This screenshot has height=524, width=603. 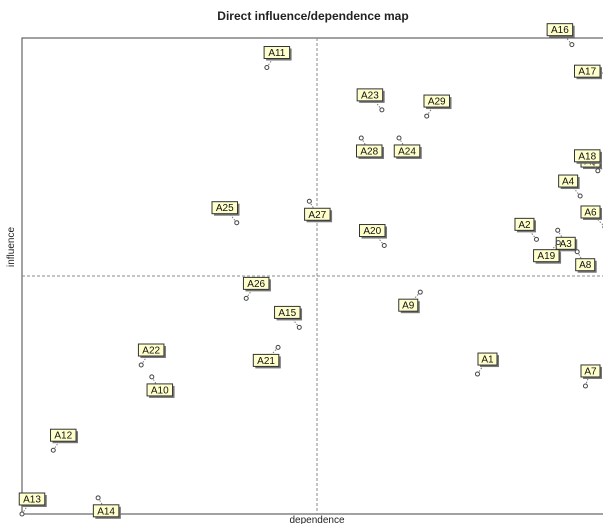 I want to click on chart-title: Direct influence/dependence map, so click(x=312, y=16).